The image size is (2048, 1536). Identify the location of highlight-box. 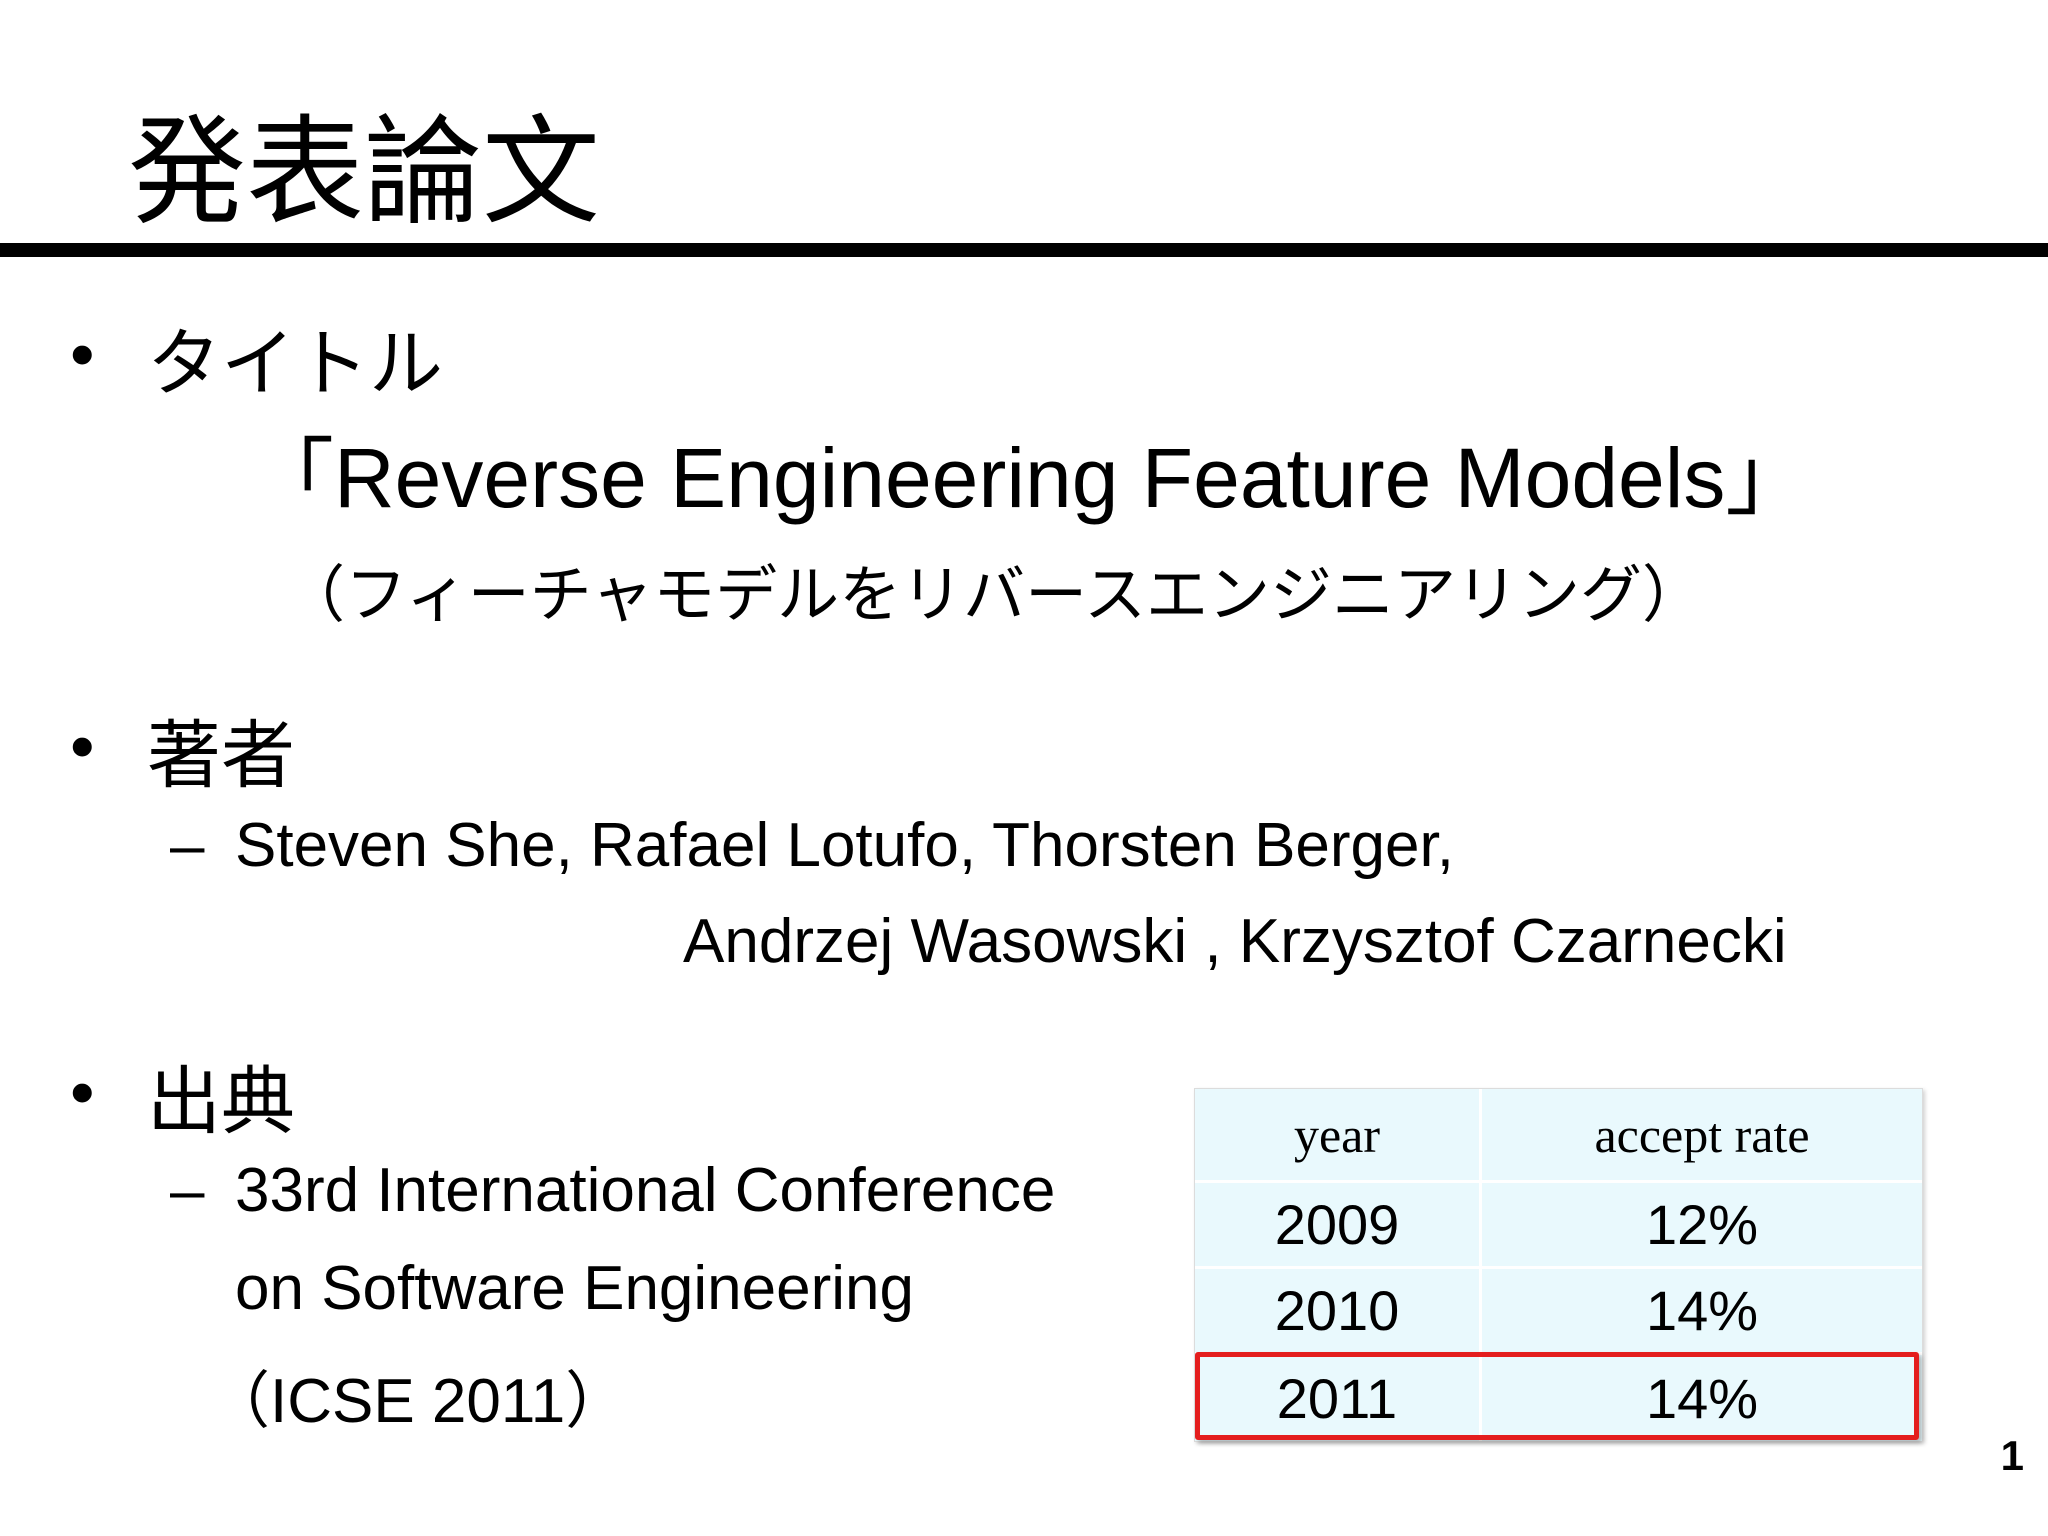
(1557, 1396).